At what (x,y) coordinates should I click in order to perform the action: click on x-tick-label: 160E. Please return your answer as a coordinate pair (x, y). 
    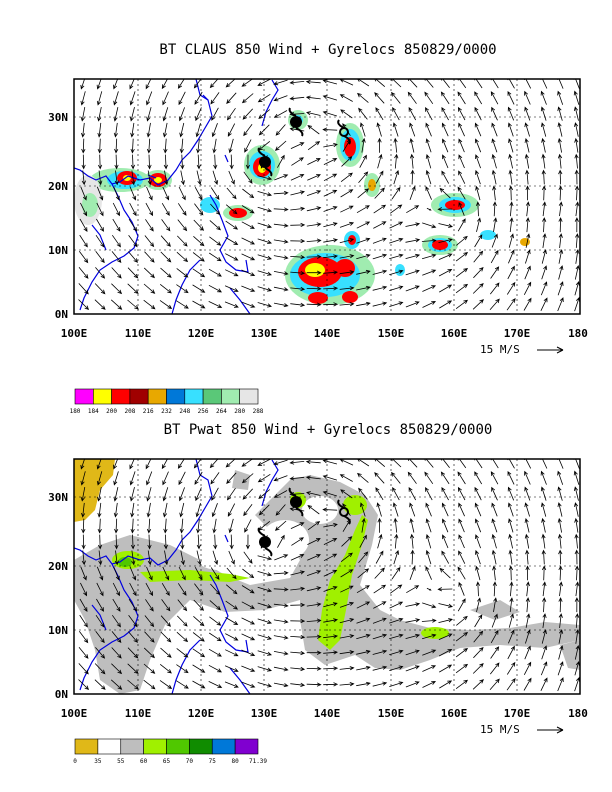
    Looking at the image, I should click on (454, 713).